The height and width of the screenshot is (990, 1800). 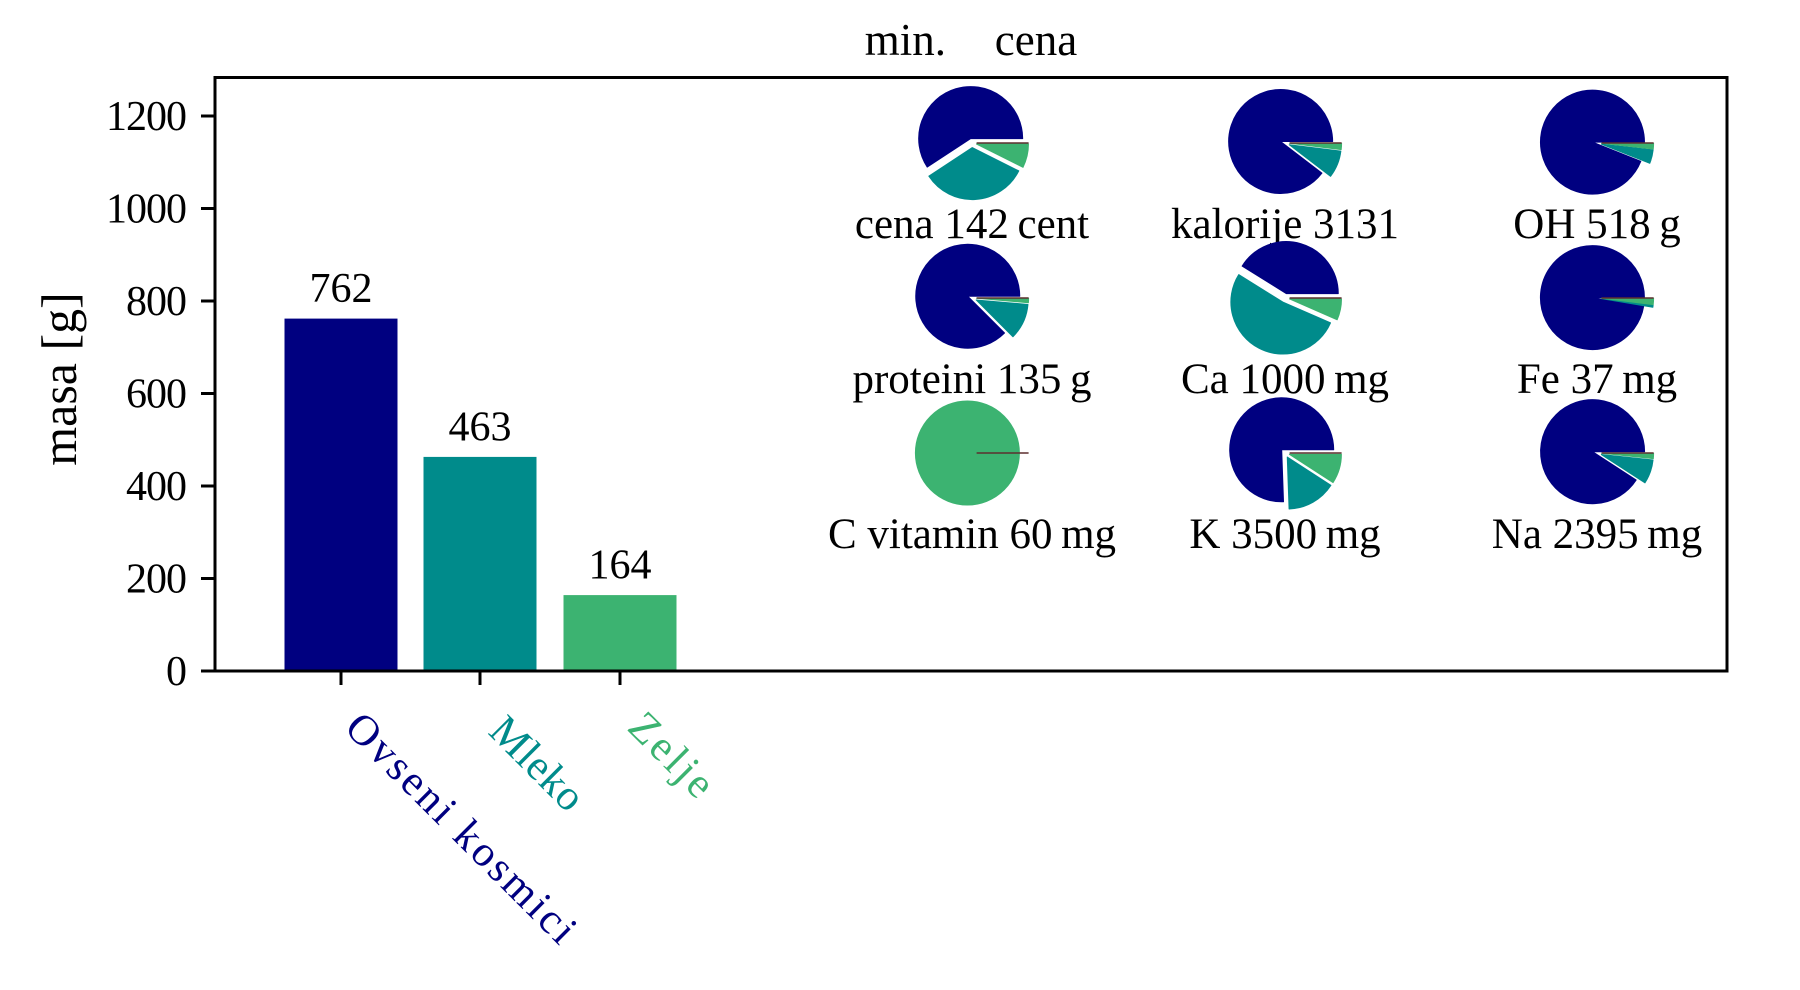 I want to click on svg-text: 463, so click(x=480, y=427).